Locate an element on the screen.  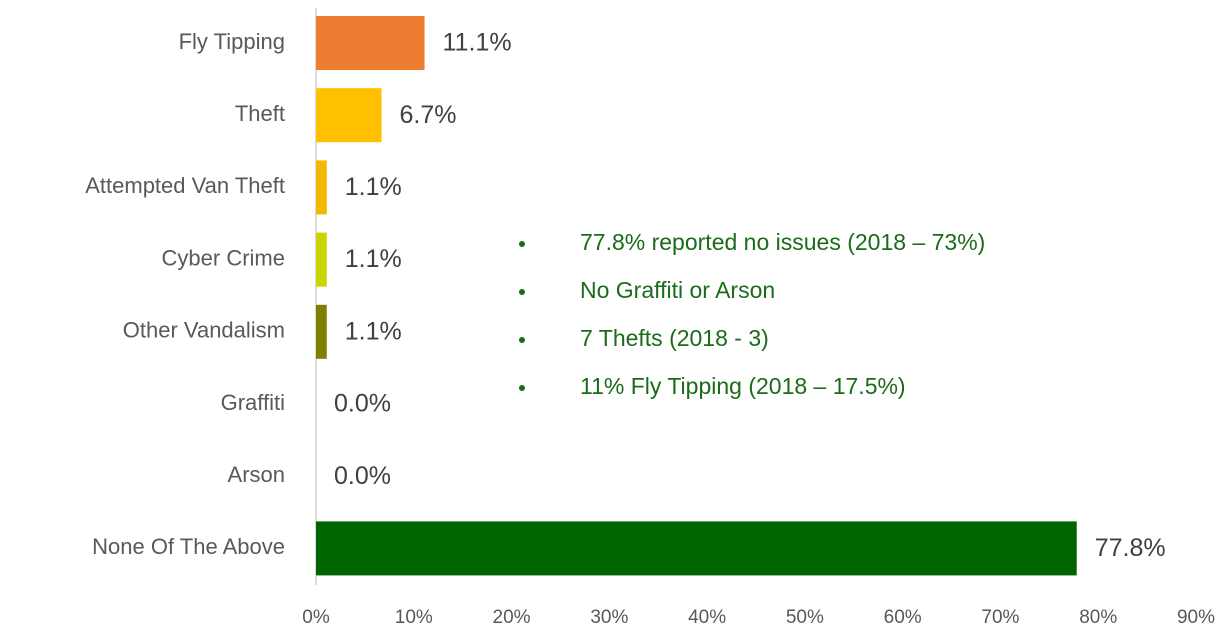
x-tick-label: 30% is located at coordinates (609, 617).